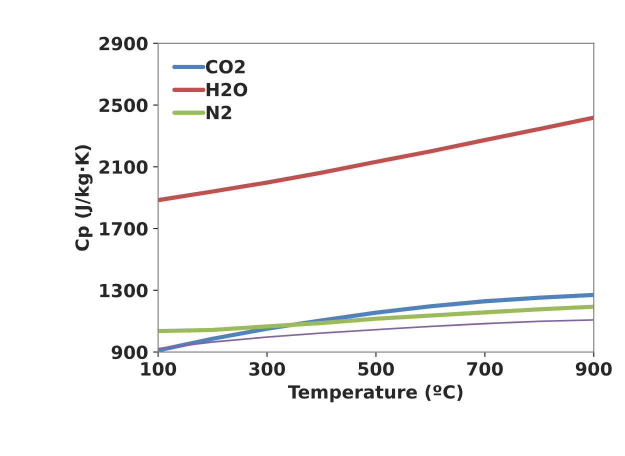 The width and height of the screenshot is (625, 456). What do you see at coordinates (124, 43) in the screenshot?
I see `y-tick-label: 2900` at bounding box center [124, 43].